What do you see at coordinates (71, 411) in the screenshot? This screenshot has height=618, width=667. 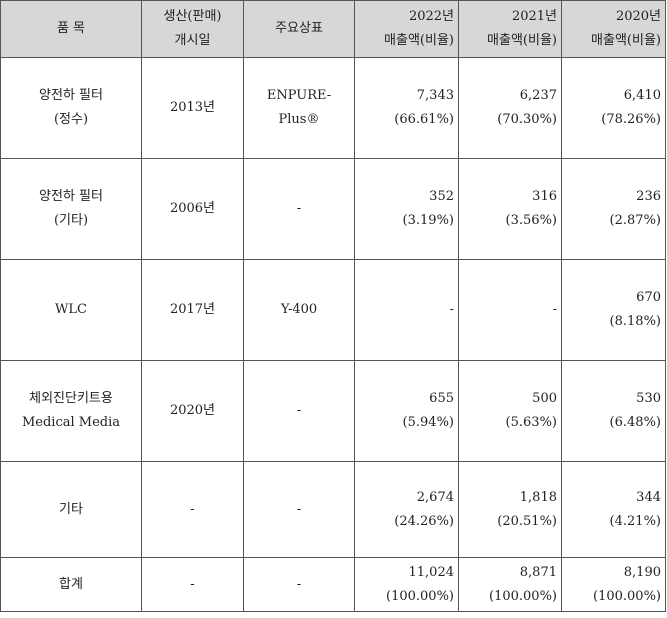 I see `item-cell: 체외진단키트용 Medical Media` at bounding box center [71, 411].